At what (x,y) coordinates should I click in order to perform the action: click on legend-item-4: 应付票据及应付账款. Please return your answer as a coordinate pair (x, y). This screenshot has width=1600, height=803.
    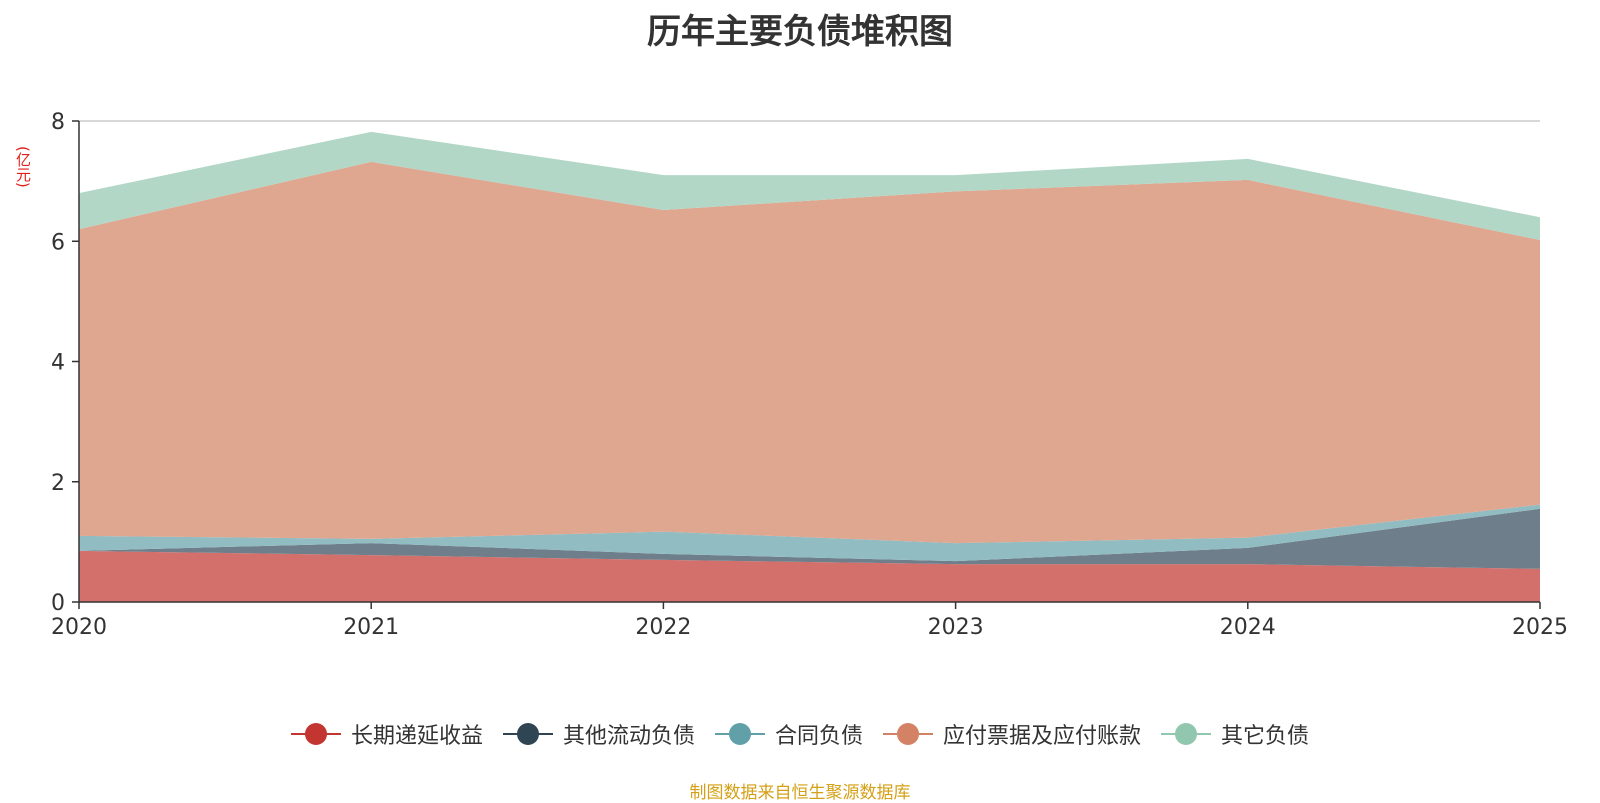
    Looking at the image, I should click on (1012, 734).